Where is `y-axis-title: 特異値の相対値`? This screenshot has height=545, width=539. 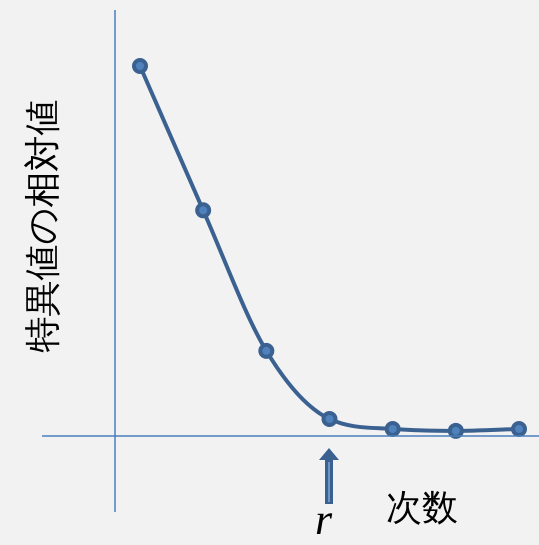
y-axis-title: 特異値の相対値 is located at coordinates (43, 226).